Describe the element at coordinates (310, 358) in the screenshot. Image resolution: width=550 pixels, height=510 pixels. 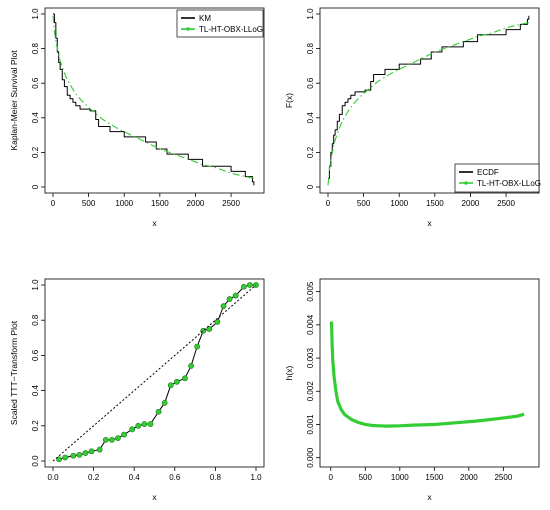
I see `y-tick-label: 0.003` at that location.